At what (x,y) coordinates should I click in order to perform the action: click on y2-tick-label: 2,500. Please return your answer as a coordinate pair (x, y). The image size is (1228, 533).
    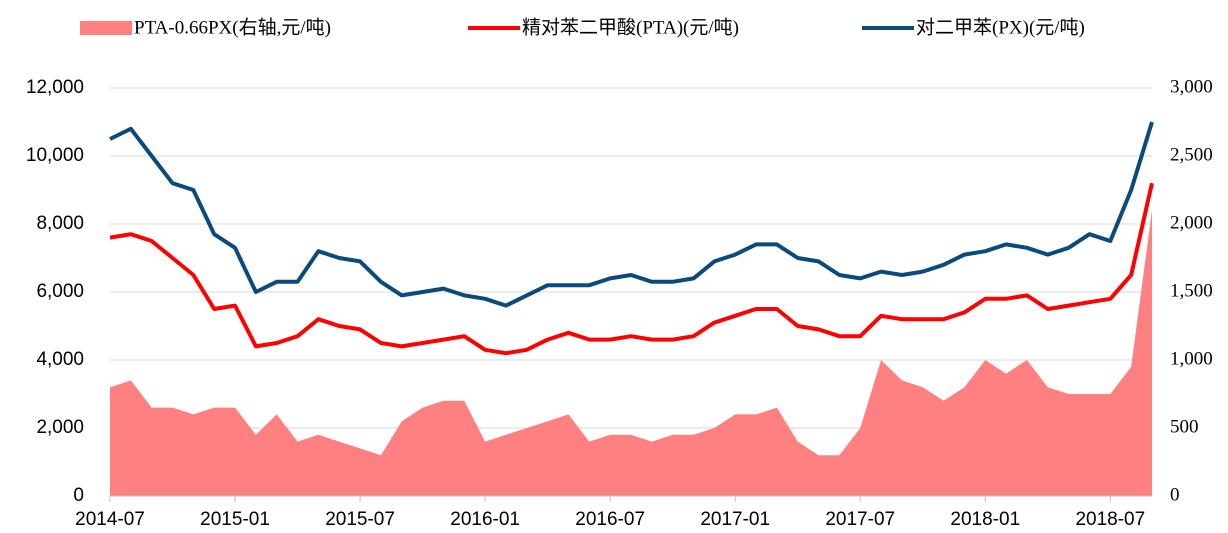
    Looking at the image, I should click on (1191, 154).